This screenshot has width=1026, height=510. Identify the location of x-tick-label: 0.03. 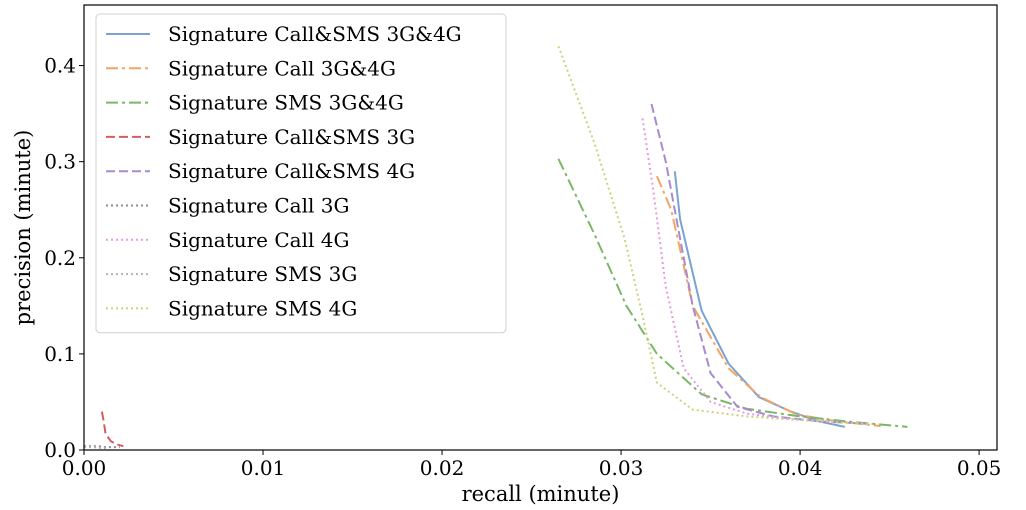
(621, 468).